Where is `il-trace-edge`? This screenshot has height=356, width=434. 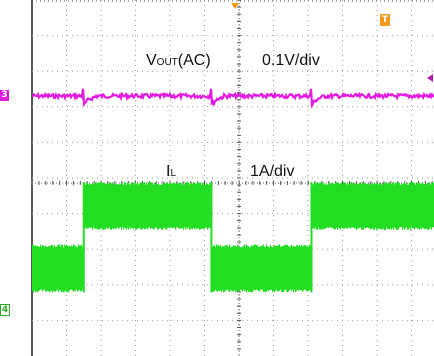
il-trace-edge is located at coordinates (83, 237).